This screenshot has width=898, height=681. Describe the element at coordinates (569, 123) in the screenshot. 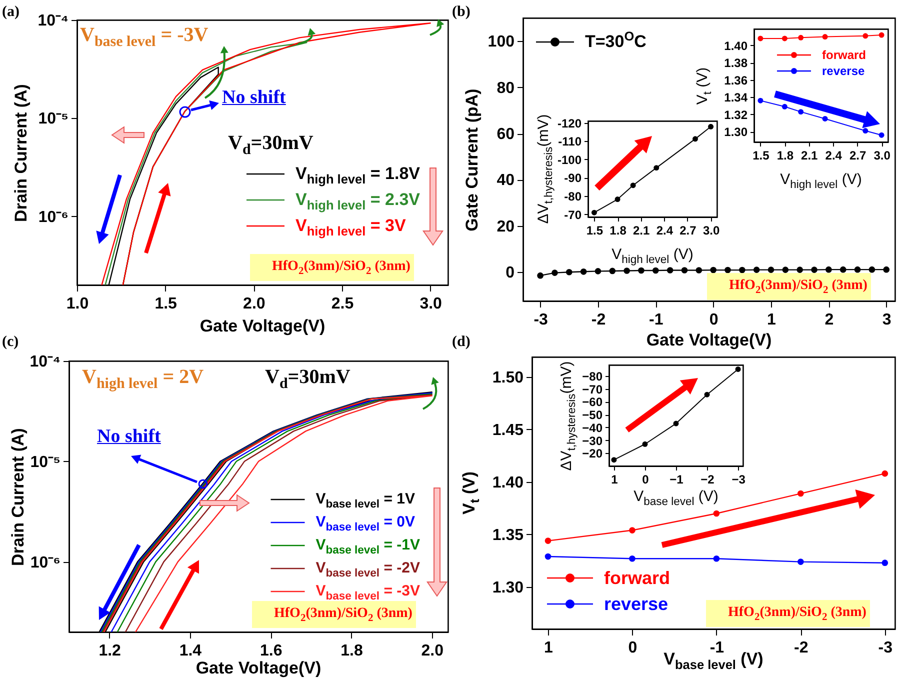

I see `y-tick-label: -120` at that location.